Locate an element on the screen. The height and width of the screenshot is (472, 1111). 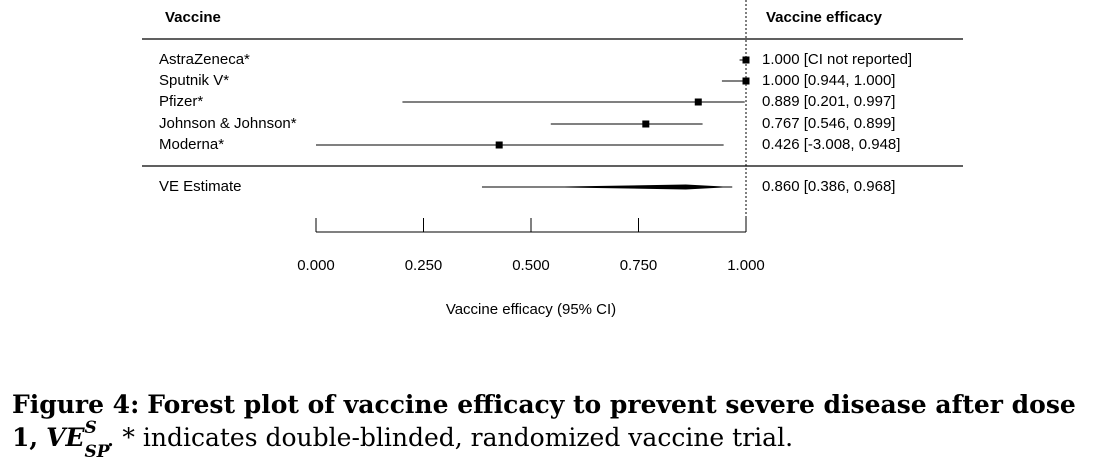
x-tick-label-4: 1.000 is located at coordinates (746, 265).